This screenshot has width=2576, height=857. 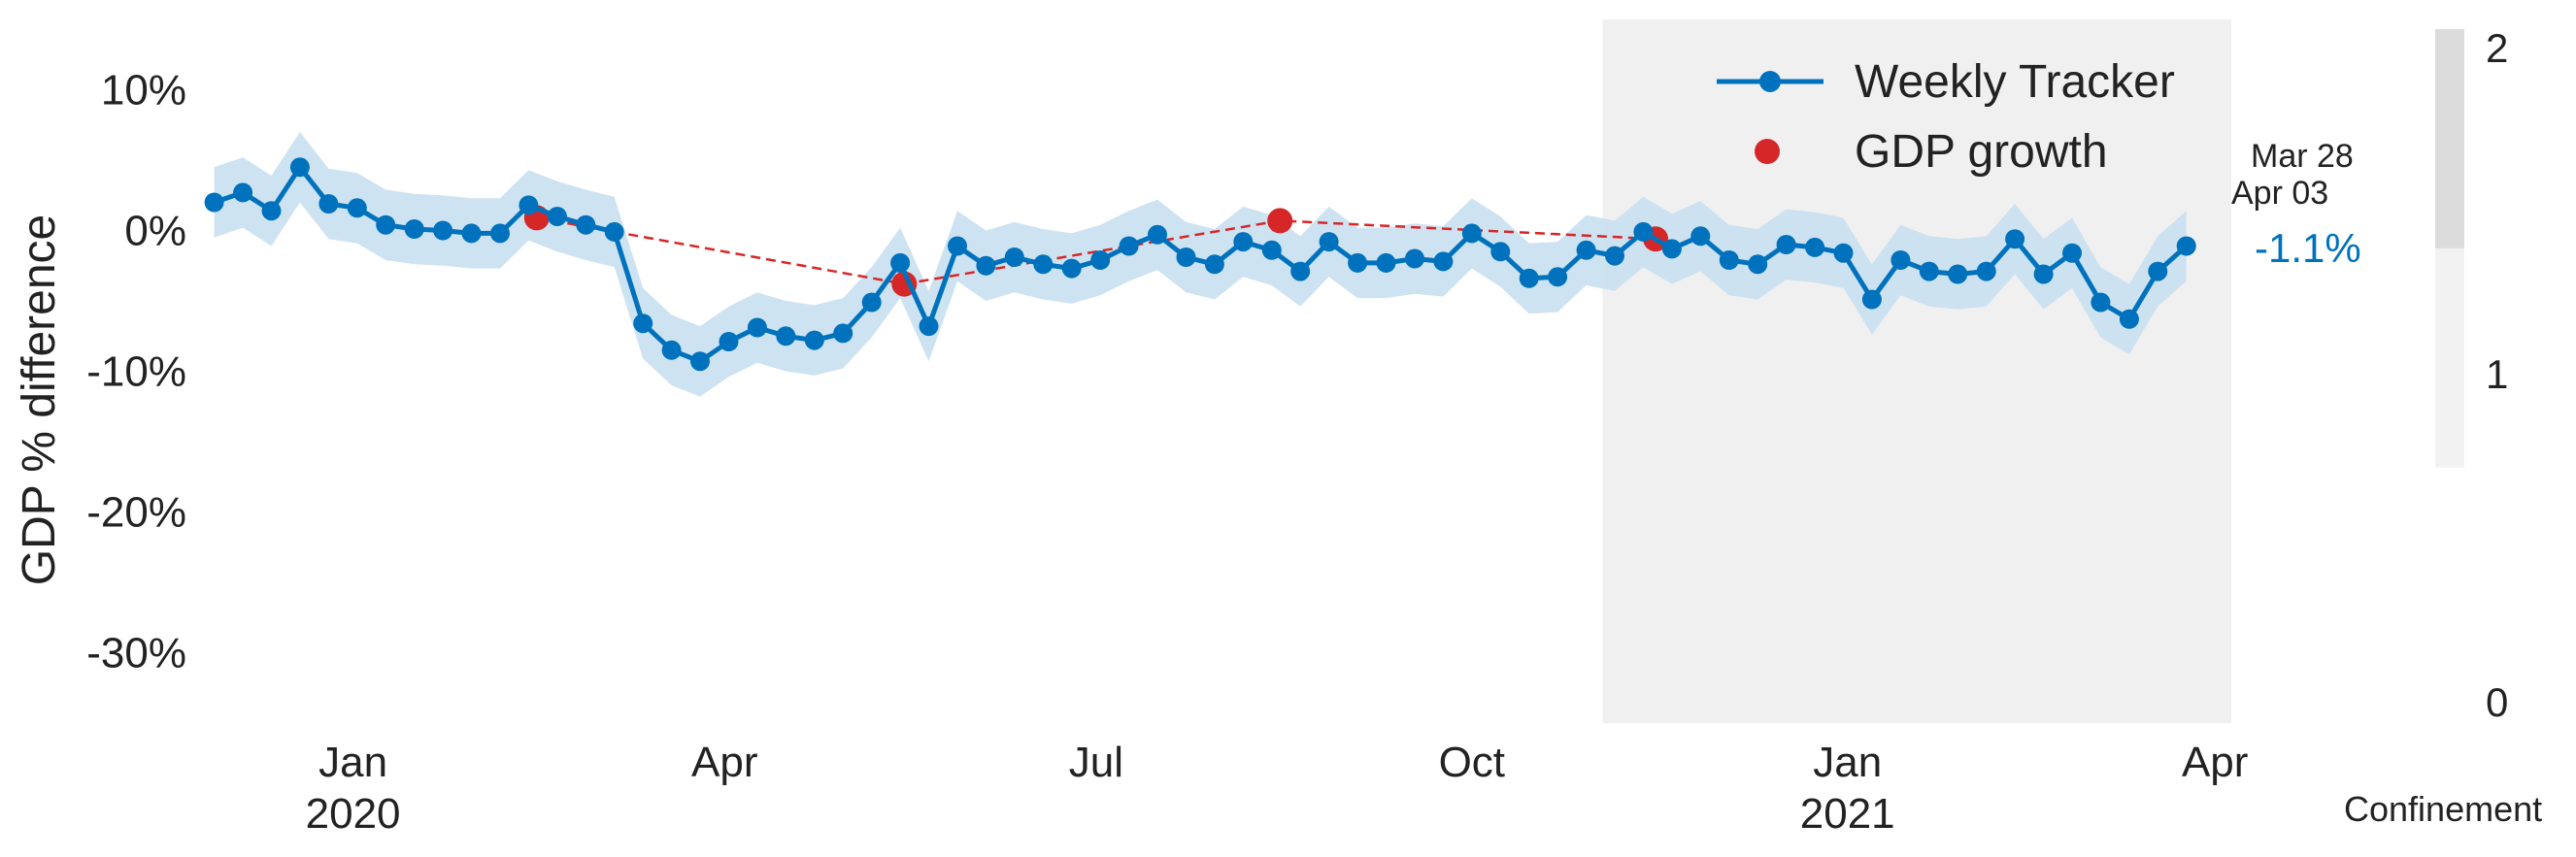 What do you see at coordinates (1982, 152) in the screenshot?
I see `legend-gdp-growth-label: GDP growth` at bounding box center [1982, 152].